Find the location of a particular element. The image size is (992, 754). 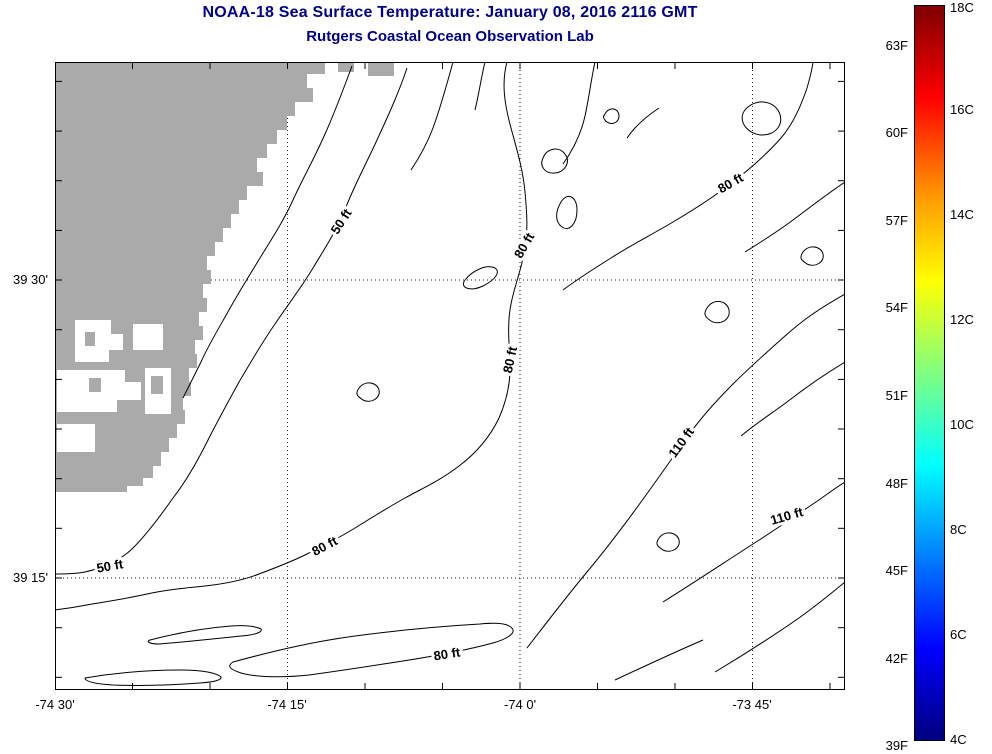

colorbar-label-f: 45F is located at coordinates (896, 570).